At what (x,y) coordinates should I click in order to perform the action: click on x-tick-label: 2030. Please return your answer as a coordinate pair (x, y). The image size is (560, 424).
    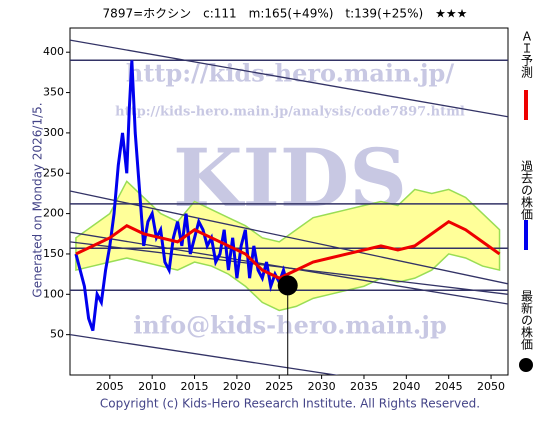
    Looking at the image, I should click on (322, 386).